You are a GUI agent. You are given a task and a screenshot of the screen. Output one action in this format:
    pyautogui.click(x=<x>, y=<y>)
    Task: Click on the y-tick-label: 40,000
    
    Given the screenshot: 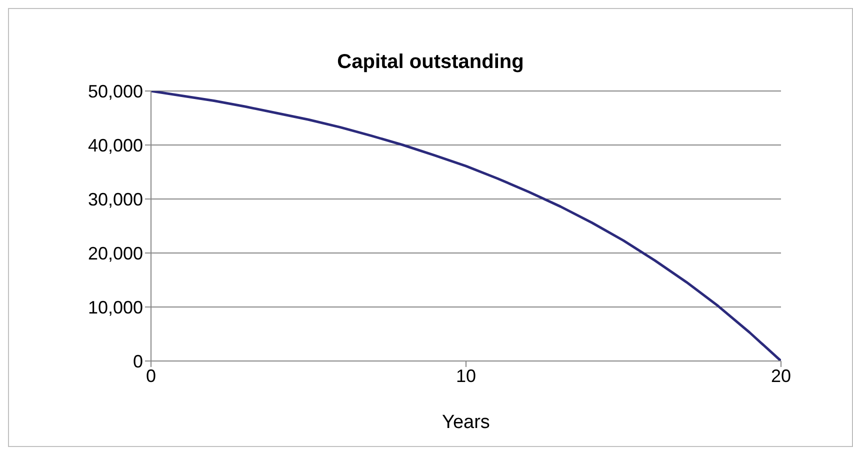 What is the action you would take?
    pyautogui.click(x=115, y=145)
    